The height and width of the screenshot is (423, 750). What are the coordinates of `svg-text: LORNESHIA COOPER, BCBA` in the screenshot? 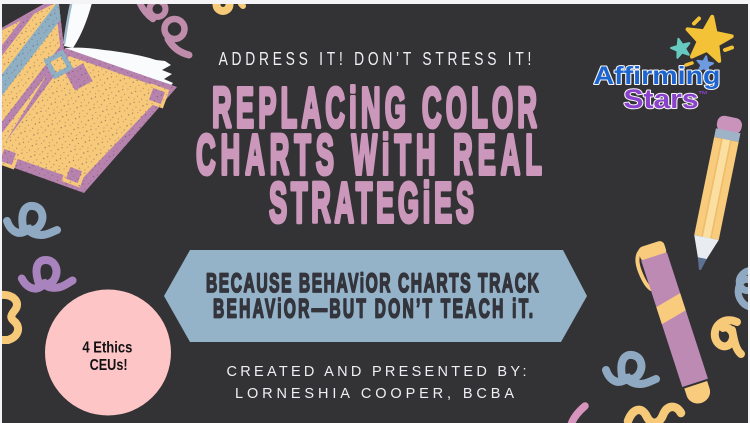 It's located at (374, 394).